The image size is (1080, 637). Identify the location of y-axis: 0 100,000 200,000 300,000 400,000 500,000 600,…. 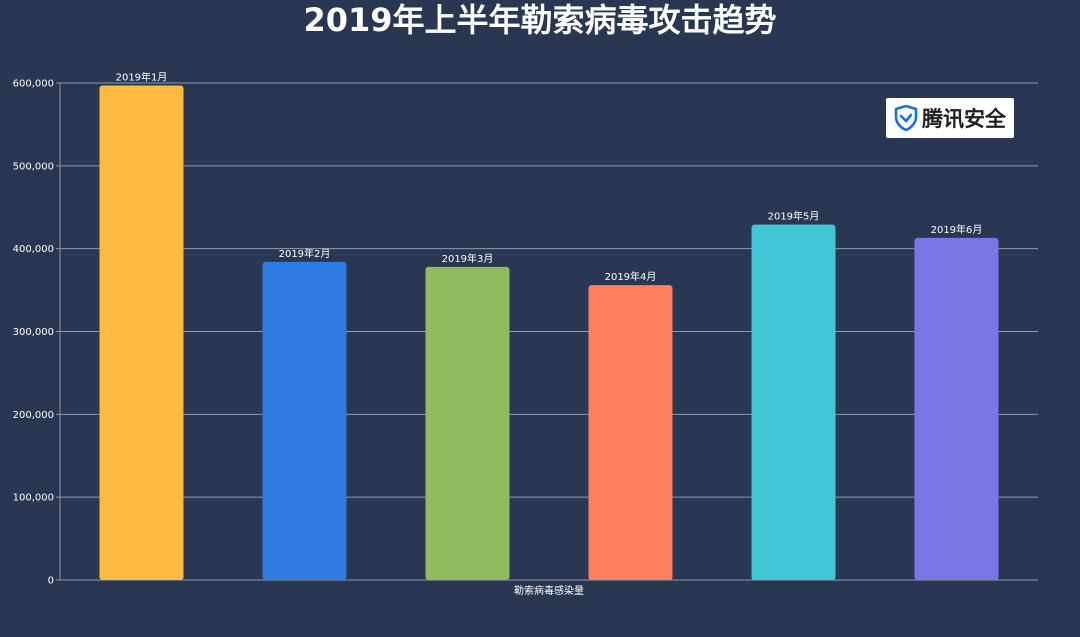
(37, 333).